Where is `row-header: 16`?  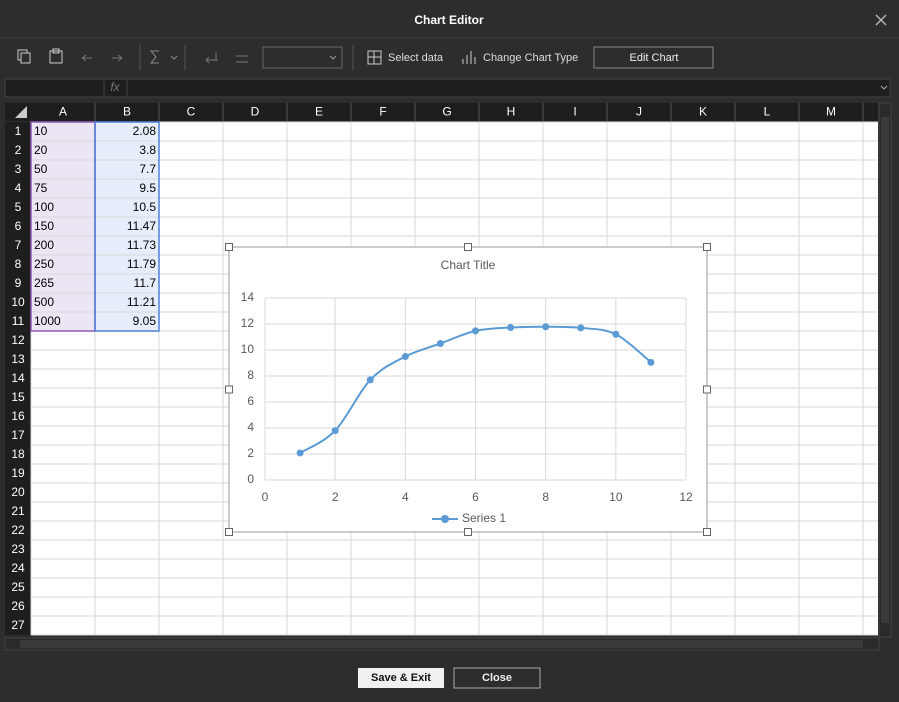 row-header: 16 is located at coordinates (18, 416).